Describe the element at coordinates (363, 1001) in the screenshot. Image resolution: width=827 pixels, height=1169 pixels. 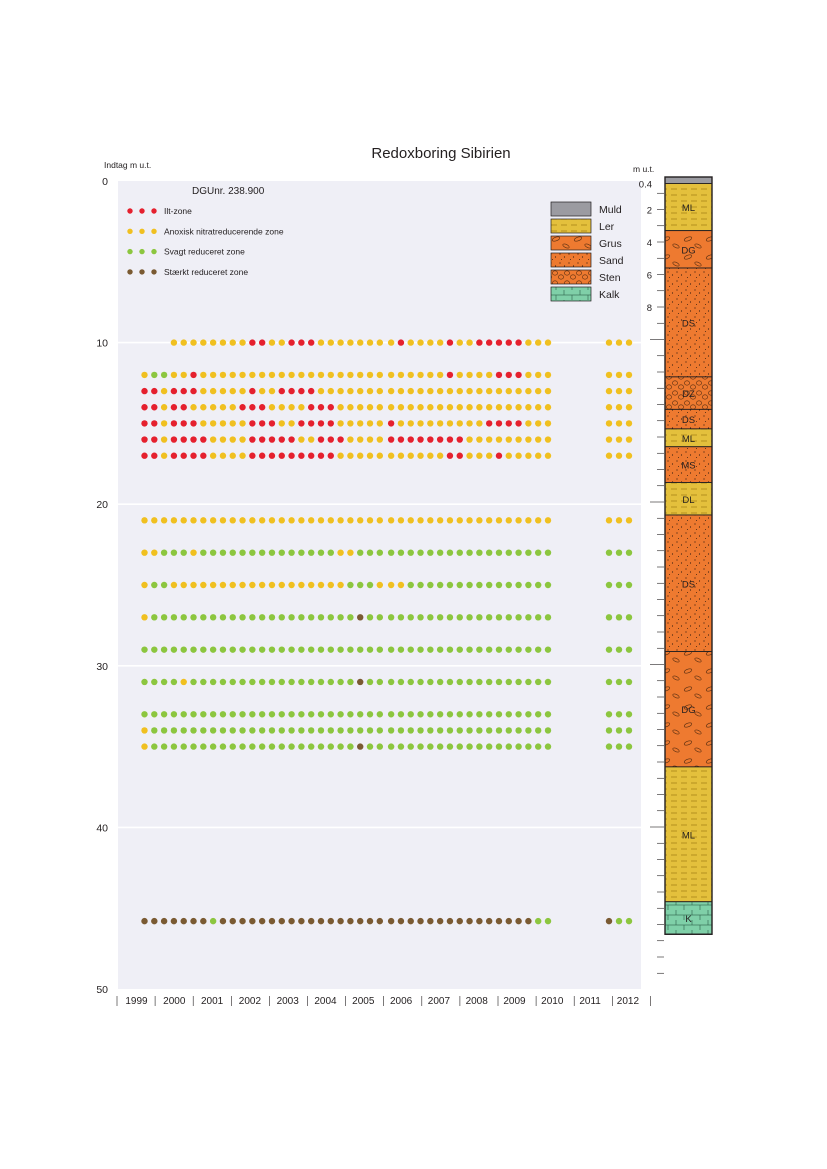
I see `x-tick-label: 2005` at that location.